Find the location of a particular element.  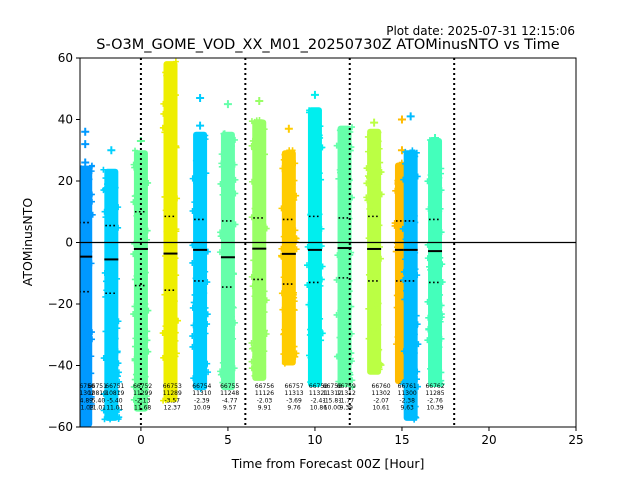

annotation-line: 9.63 is located at coordinates (408, 408).